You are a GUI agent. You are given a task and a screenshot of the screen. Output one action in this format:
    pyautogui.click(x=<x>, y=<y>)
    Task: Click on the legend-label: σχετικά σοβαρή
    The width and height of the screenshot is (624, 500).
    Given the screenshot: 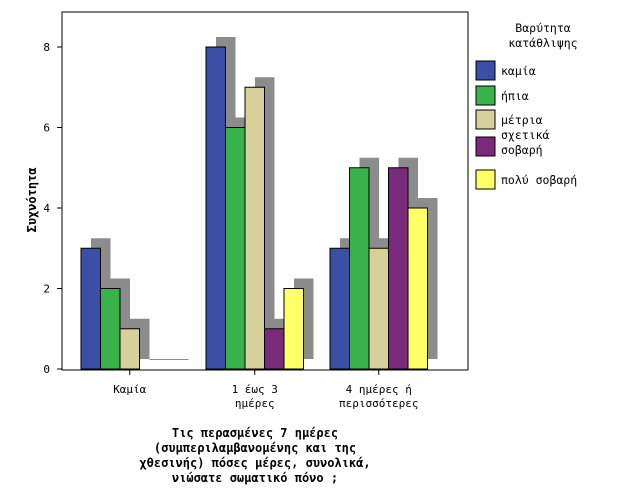 What is the action you would take?
    pyautogui.click(x=525, y=142)
    